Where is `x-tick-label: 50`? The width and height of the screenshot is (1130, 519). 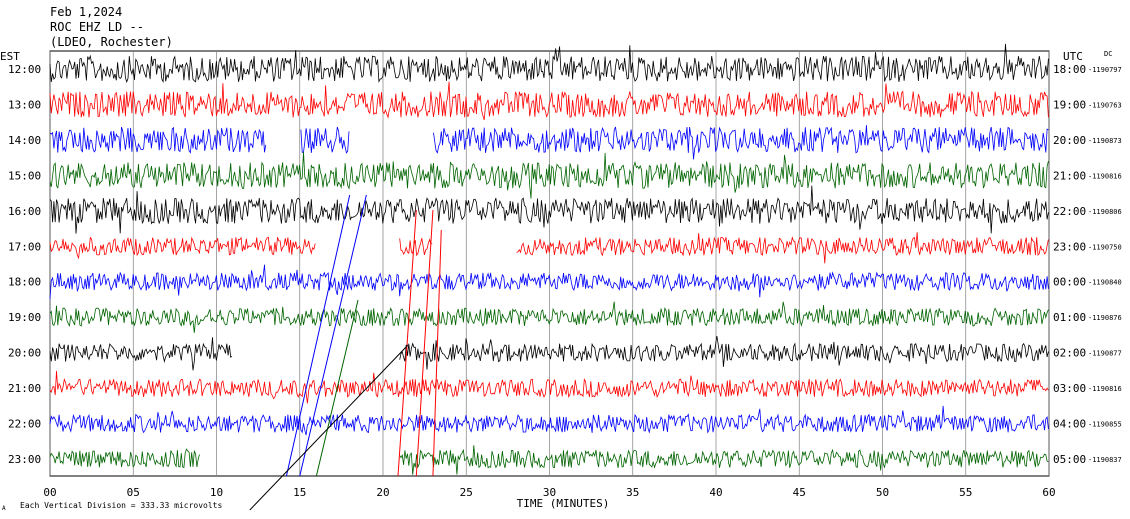 x-tick-label: 50 is located at coordinates (882, 492).